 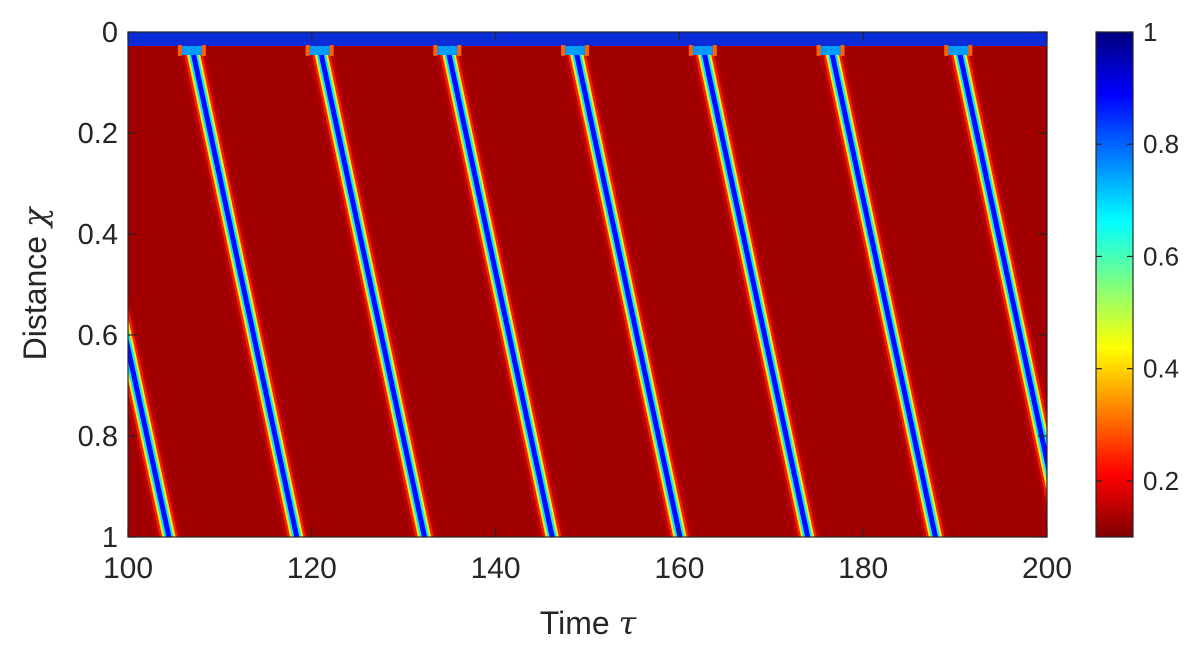 I want to click on y-axis-label: Distance χ, so click(x=35, y=283).